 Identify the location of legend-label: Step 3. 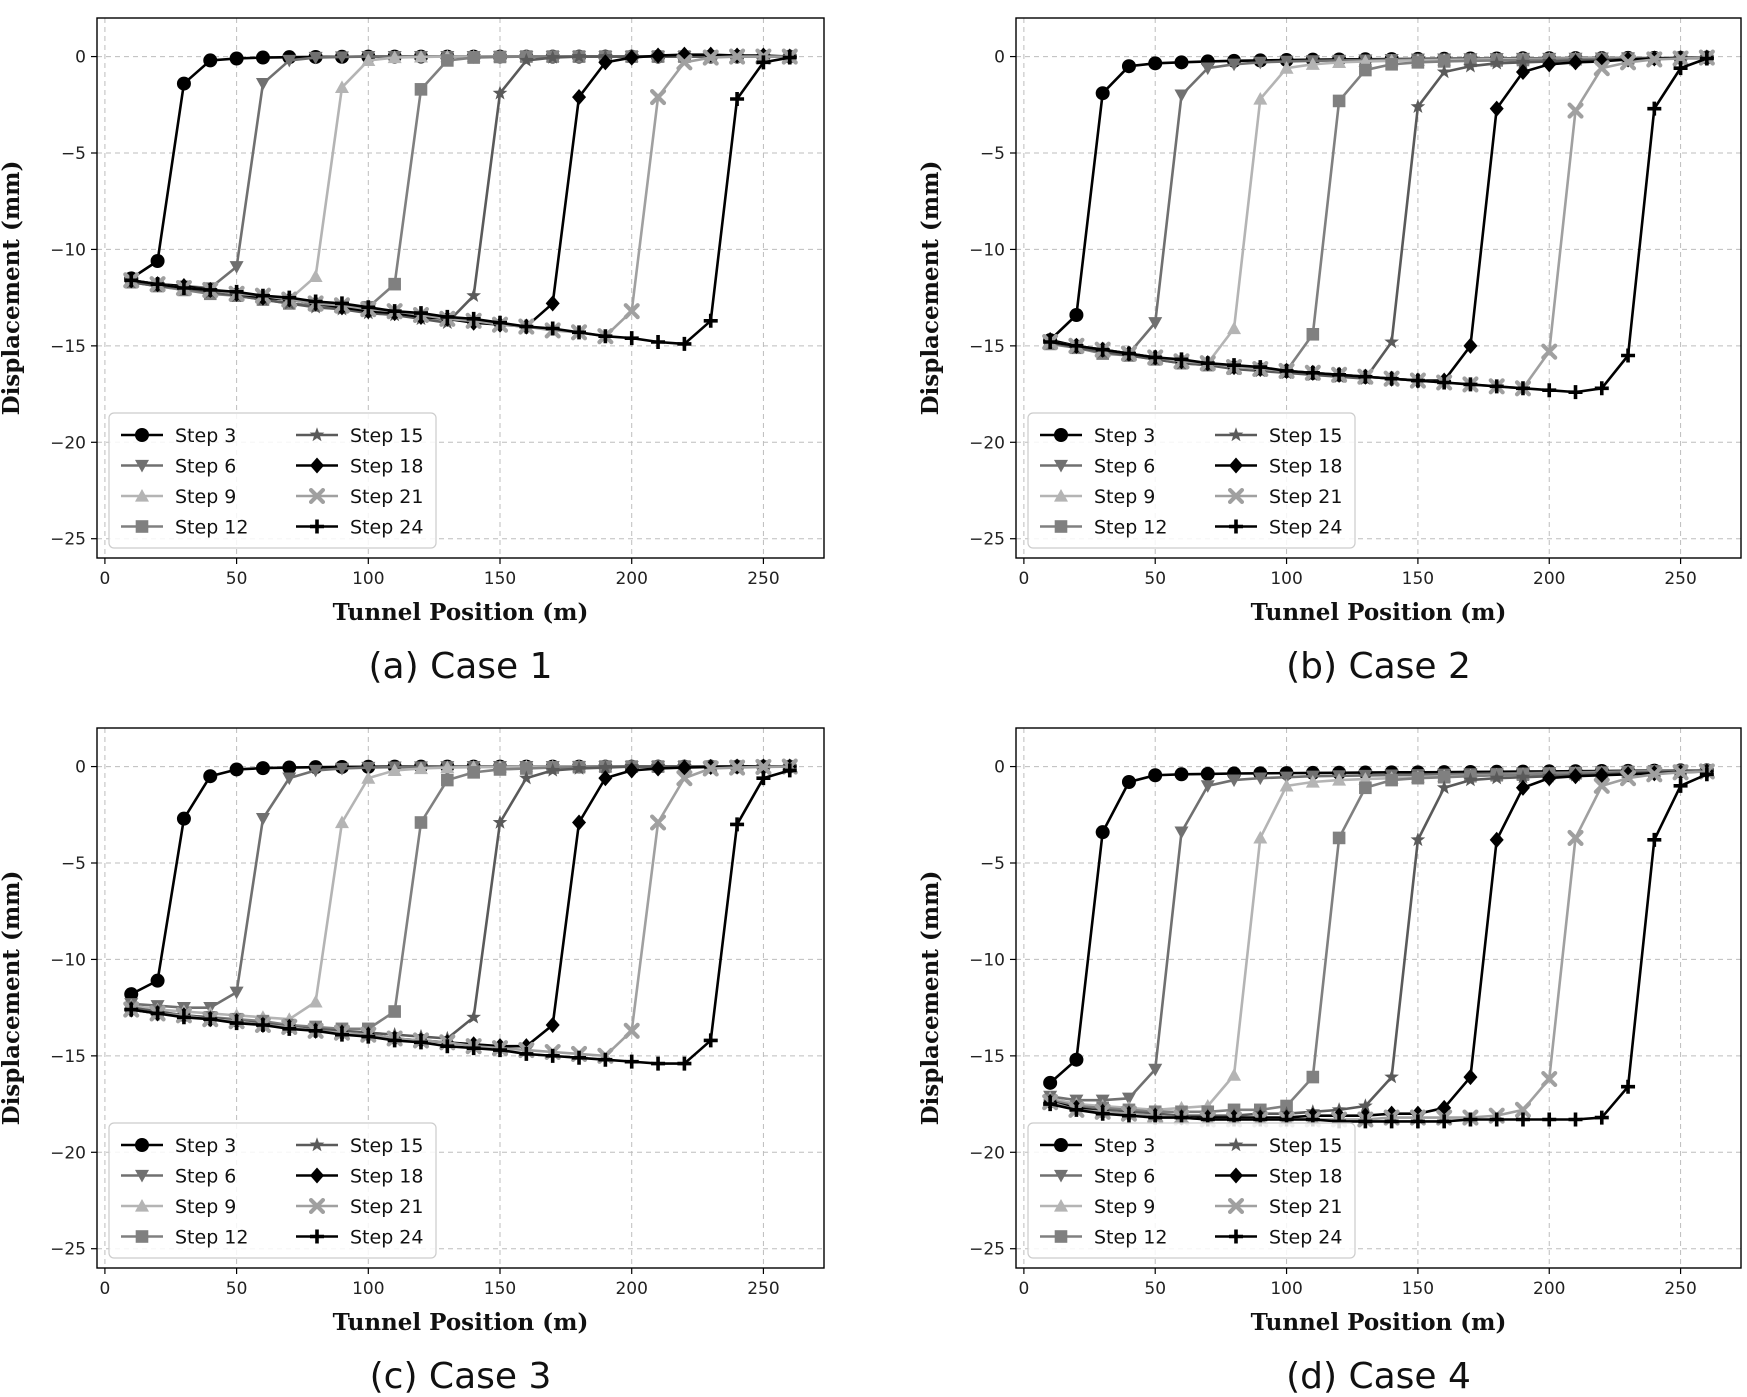
(205, 436).